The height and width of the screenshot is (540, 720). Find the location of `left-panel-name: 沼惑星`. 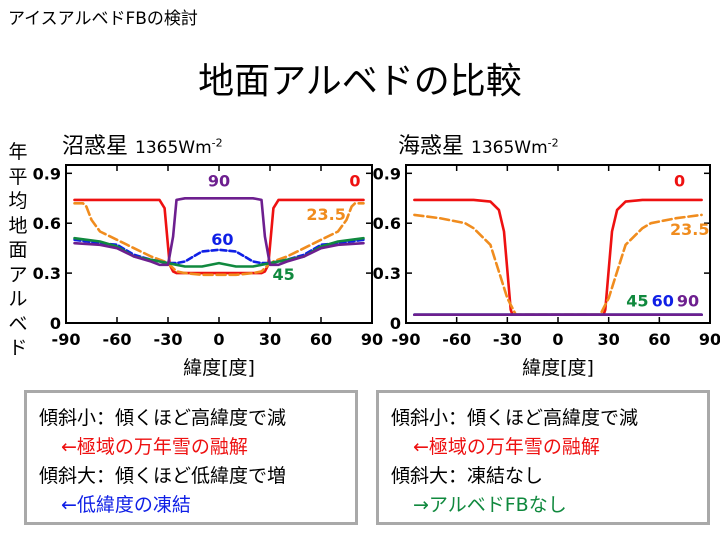

left-panel-name: 沼惑星 is located at coordinates (95, 146).